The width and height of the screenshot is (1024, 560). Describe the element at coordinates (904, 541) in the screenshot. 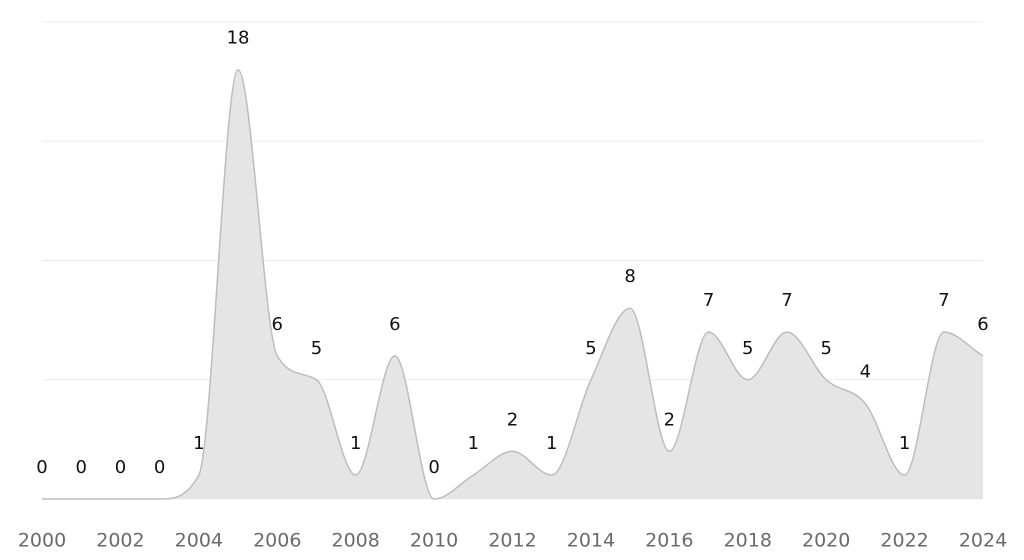

I see `x-tick-label: 2022` at that location.